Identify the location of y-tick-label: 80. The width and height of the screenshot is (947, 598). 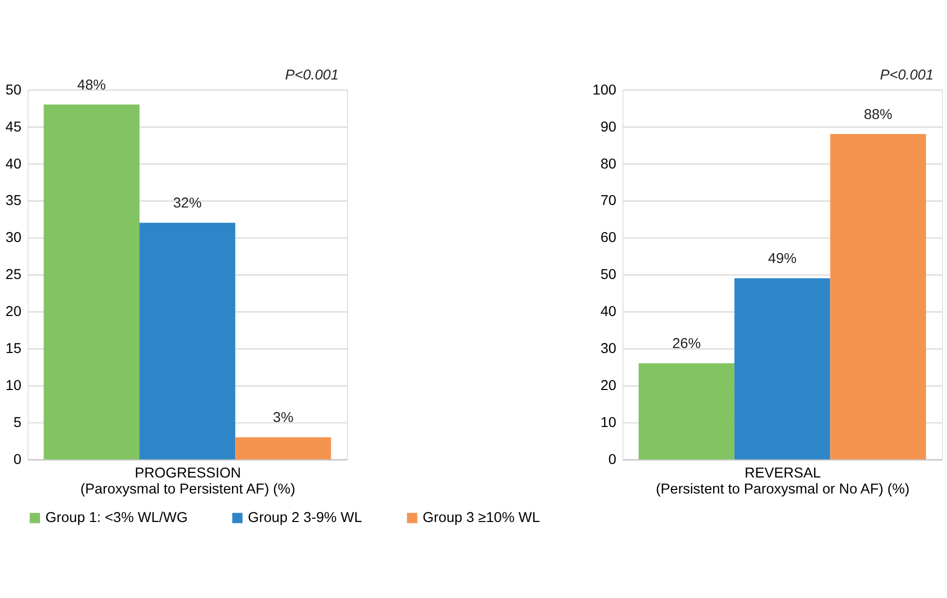
(608, 164).